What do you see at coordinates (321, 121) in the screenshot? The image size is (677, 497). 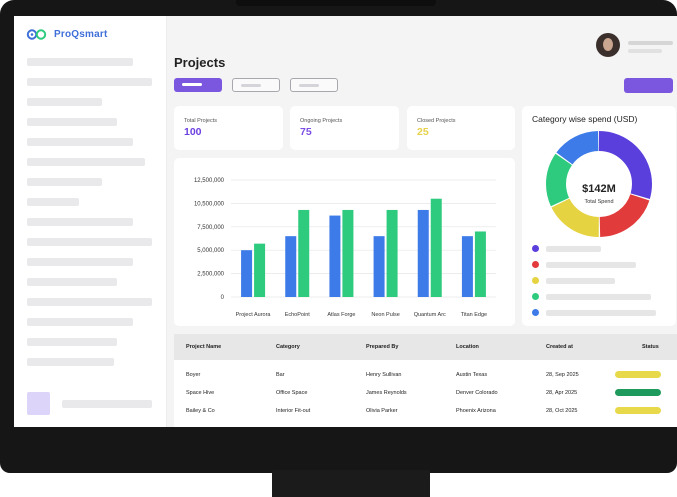 I see `stat-label: Ongoing Projects` at bounding box center [321, 121].